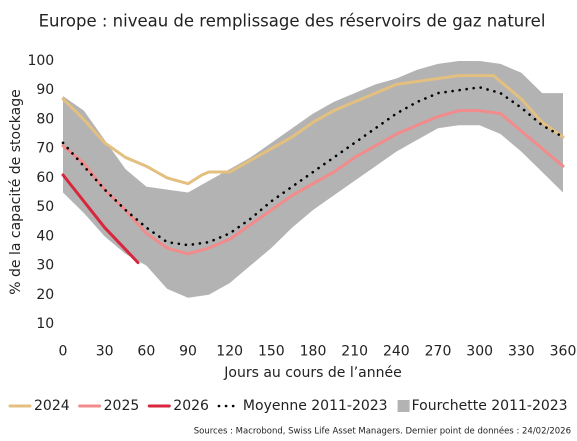 The width and height of the screenshot is (577, 441). Describe the element at coordinates (45, 207) in the screenshot. I see `y-tick-label: 50` at that location.